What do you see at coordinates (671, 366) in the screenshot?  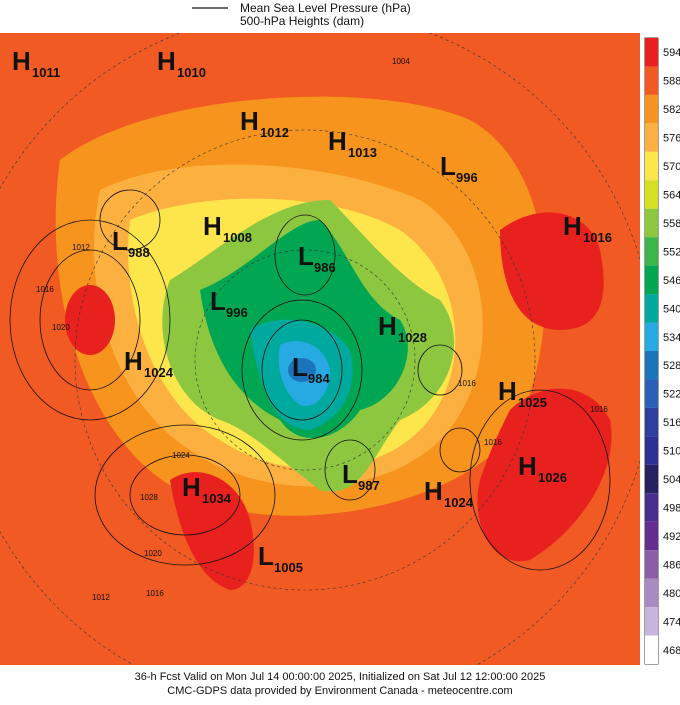 I see `colorbar-label: 528` at bounding box center [671, 366].